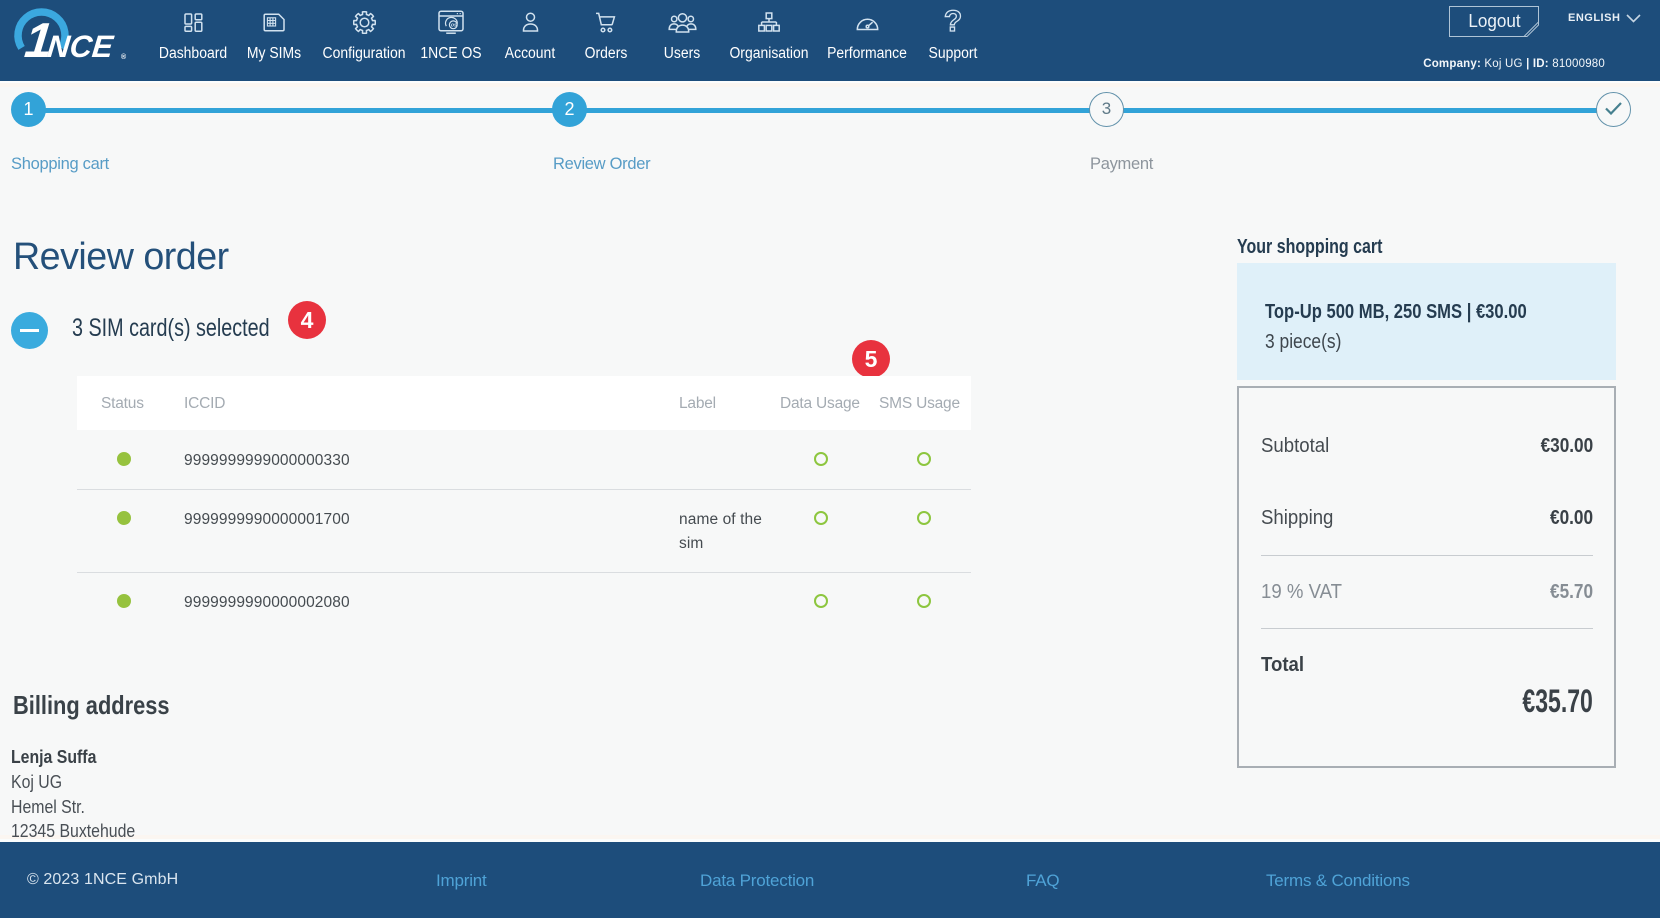  Describe the element at coordinates (38, 40) in the screenshot. I see `svg-text: 1` at that location.